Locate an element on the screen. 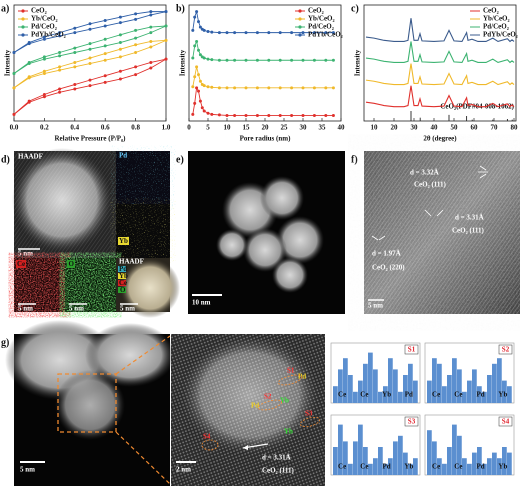 The image size is (520, 489). profile-title: S4 is located at coordinates (506, 422).